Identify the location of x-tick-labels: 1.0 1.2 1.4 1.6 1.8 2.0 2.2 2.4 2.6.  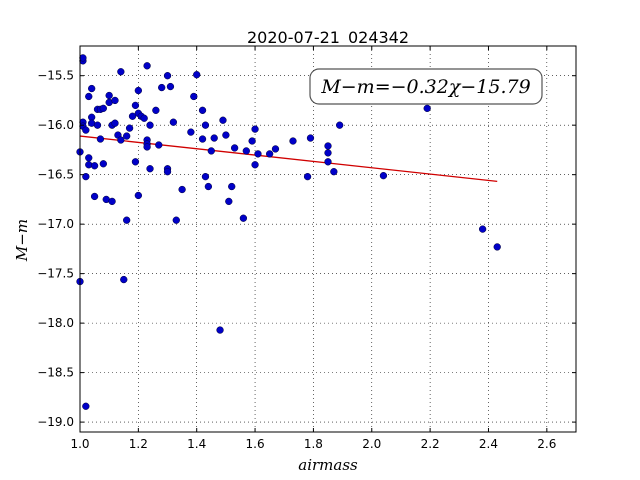
(313, 444).